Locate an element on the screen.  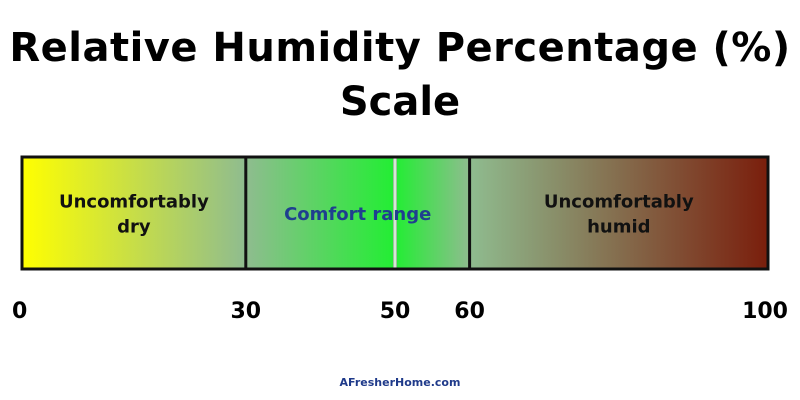
range-label-1-line-0: Comfort range is located at coordinates (357, 214).